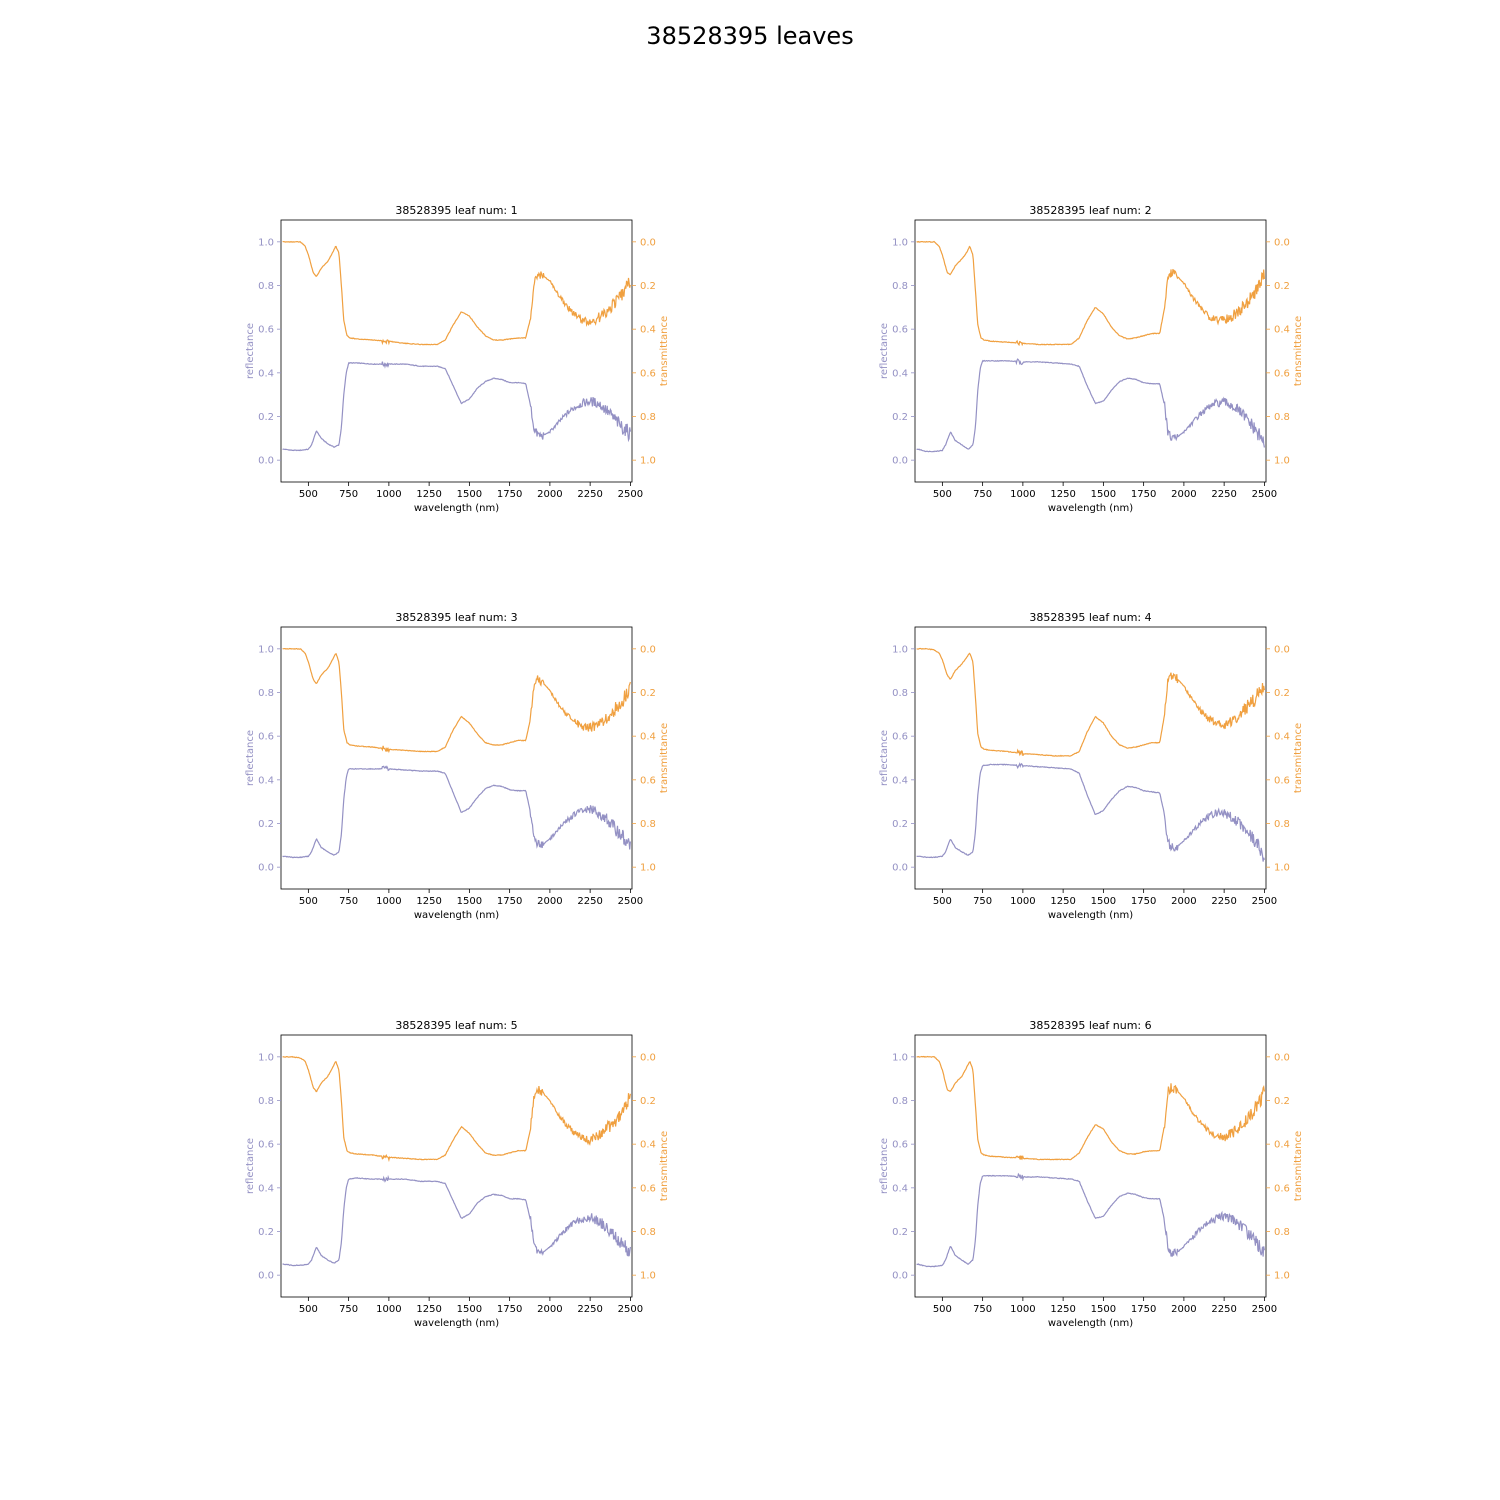 This screenshot has width=1500, height=1500. Describe the element at coordinates (1090, 210) in the screenshot. I see `subplot-title: 38528395 leaf num: 2` at that location.